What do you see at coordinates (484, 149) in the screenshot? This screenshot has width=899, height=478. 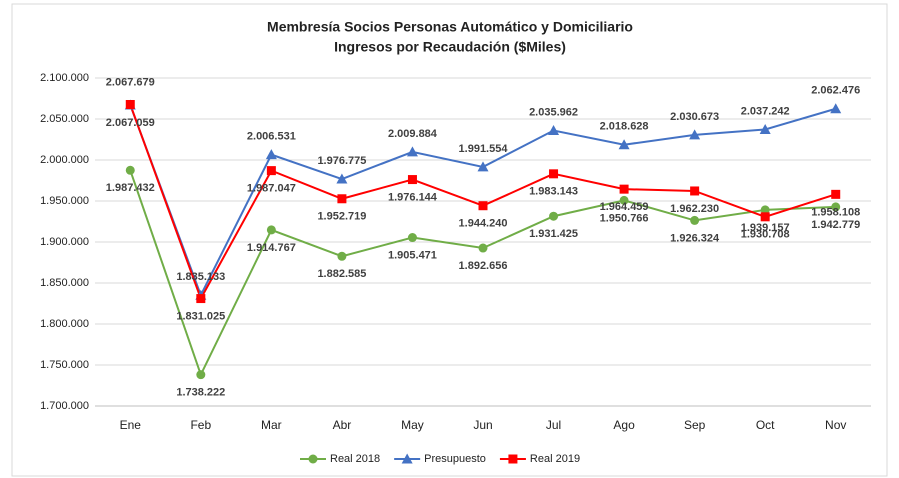 I see `data-label: 1.991.554` at bounding box center [484, 149].